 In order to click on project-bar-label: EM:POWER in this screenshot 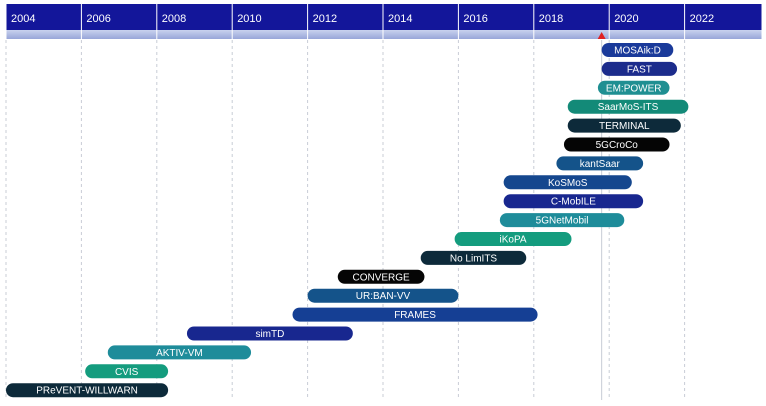, I will do `click(634, 88)`.